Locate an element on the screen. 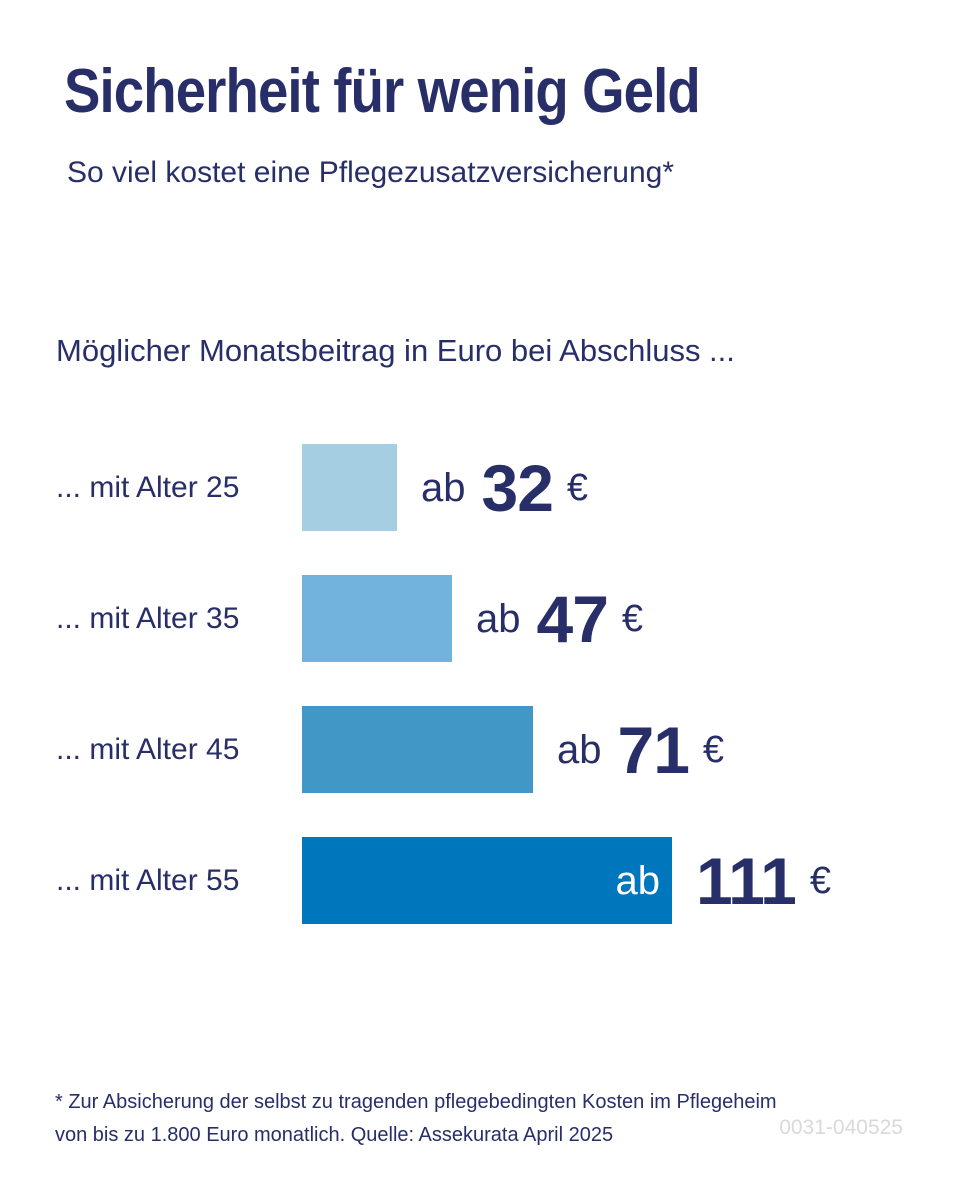 This screenshot has width=960, height=1200. bar-row-label: ... mit Alter 35 is located at coordinates (148, 618).